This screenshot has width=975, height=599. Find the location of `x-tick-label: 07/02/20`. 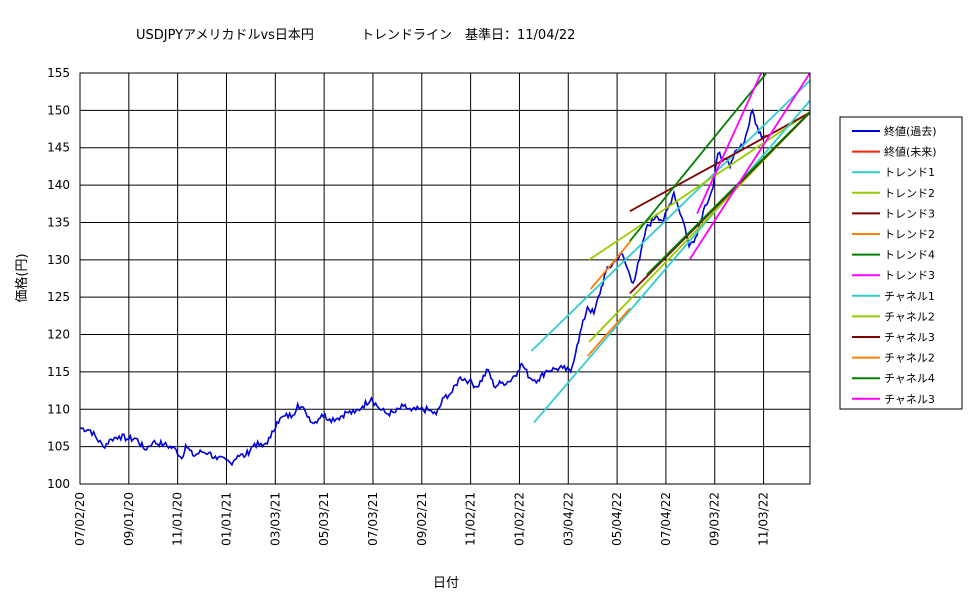

x-tick-label: 07/02/20 is located at coordinates (80, 519).